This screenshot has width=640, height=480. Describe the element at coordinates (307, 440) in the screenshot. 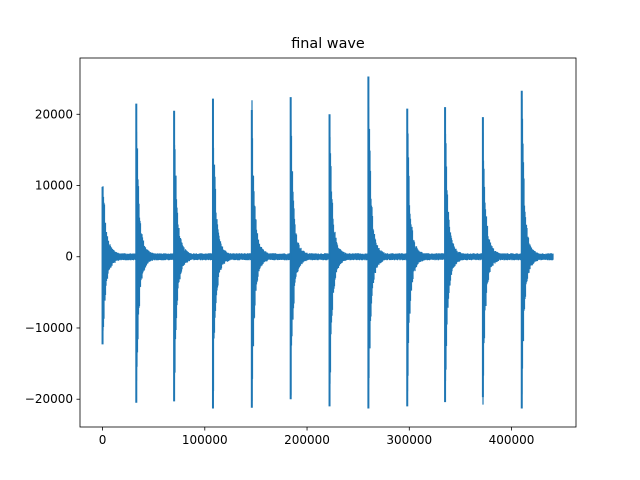

I see `x-tick-label: 200000` at that location.